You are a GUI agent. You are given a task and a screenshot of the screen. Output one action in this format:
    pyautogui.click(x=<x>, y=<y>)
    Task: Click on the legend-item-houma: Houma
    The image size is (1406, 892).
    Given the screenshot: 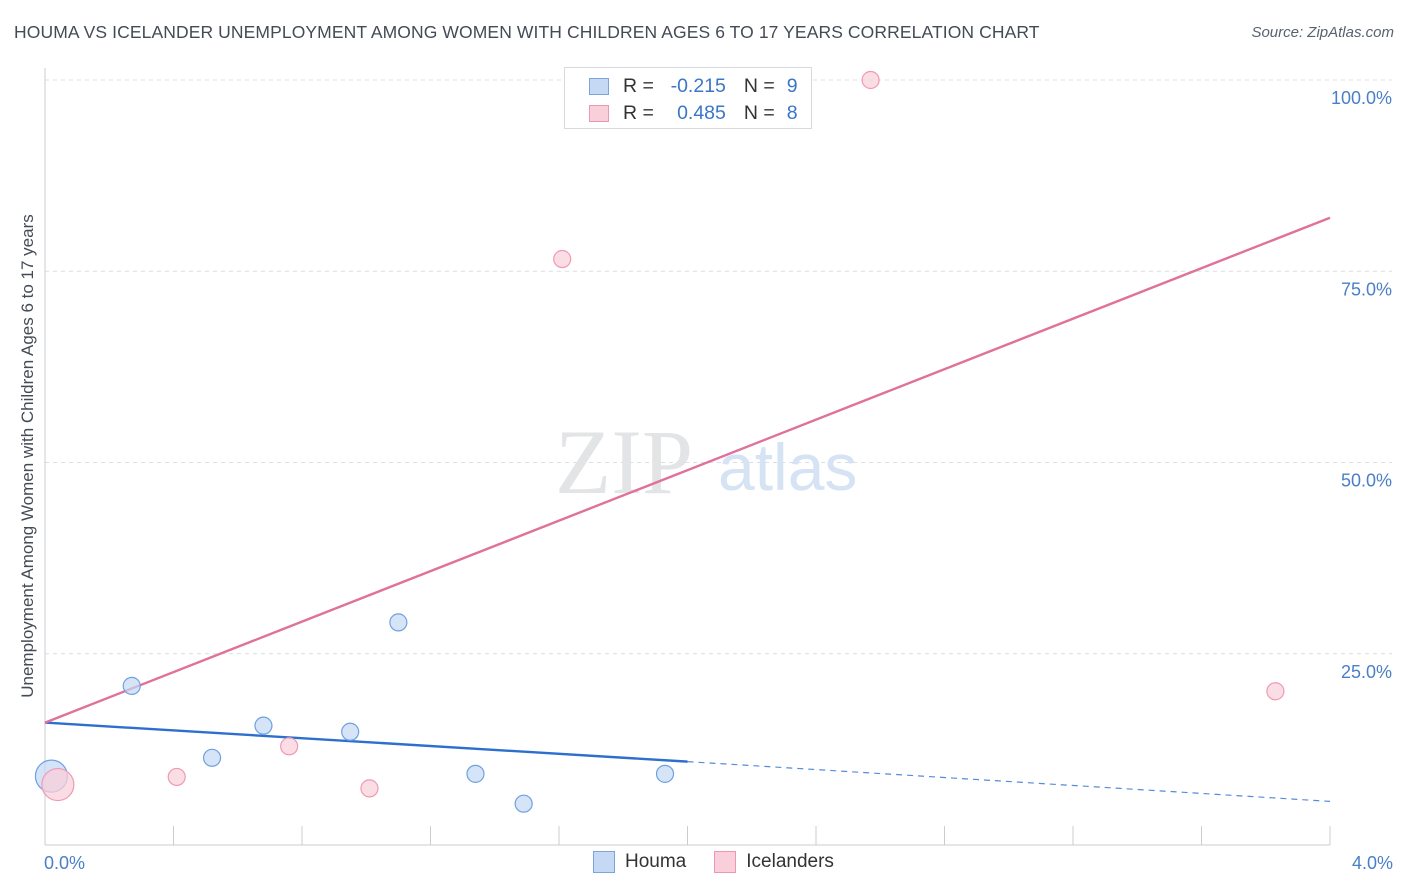 What is the action you would take?
    pyautogui.click(x=639, y=862)
    